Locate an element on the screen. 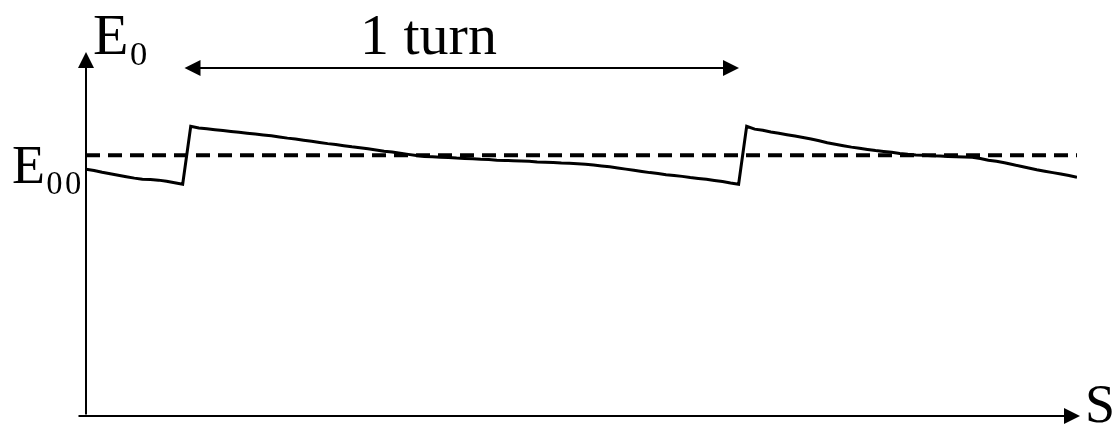 The width and height of the screenshot is (1119, 436). y-axis-title: E₀ is located at coordinates (121, 34).